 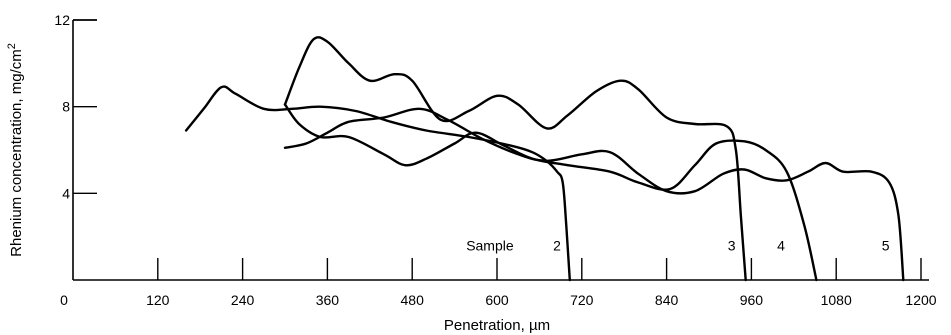 I want to click on x-tick-label: 480, so click(x=413, y=300).